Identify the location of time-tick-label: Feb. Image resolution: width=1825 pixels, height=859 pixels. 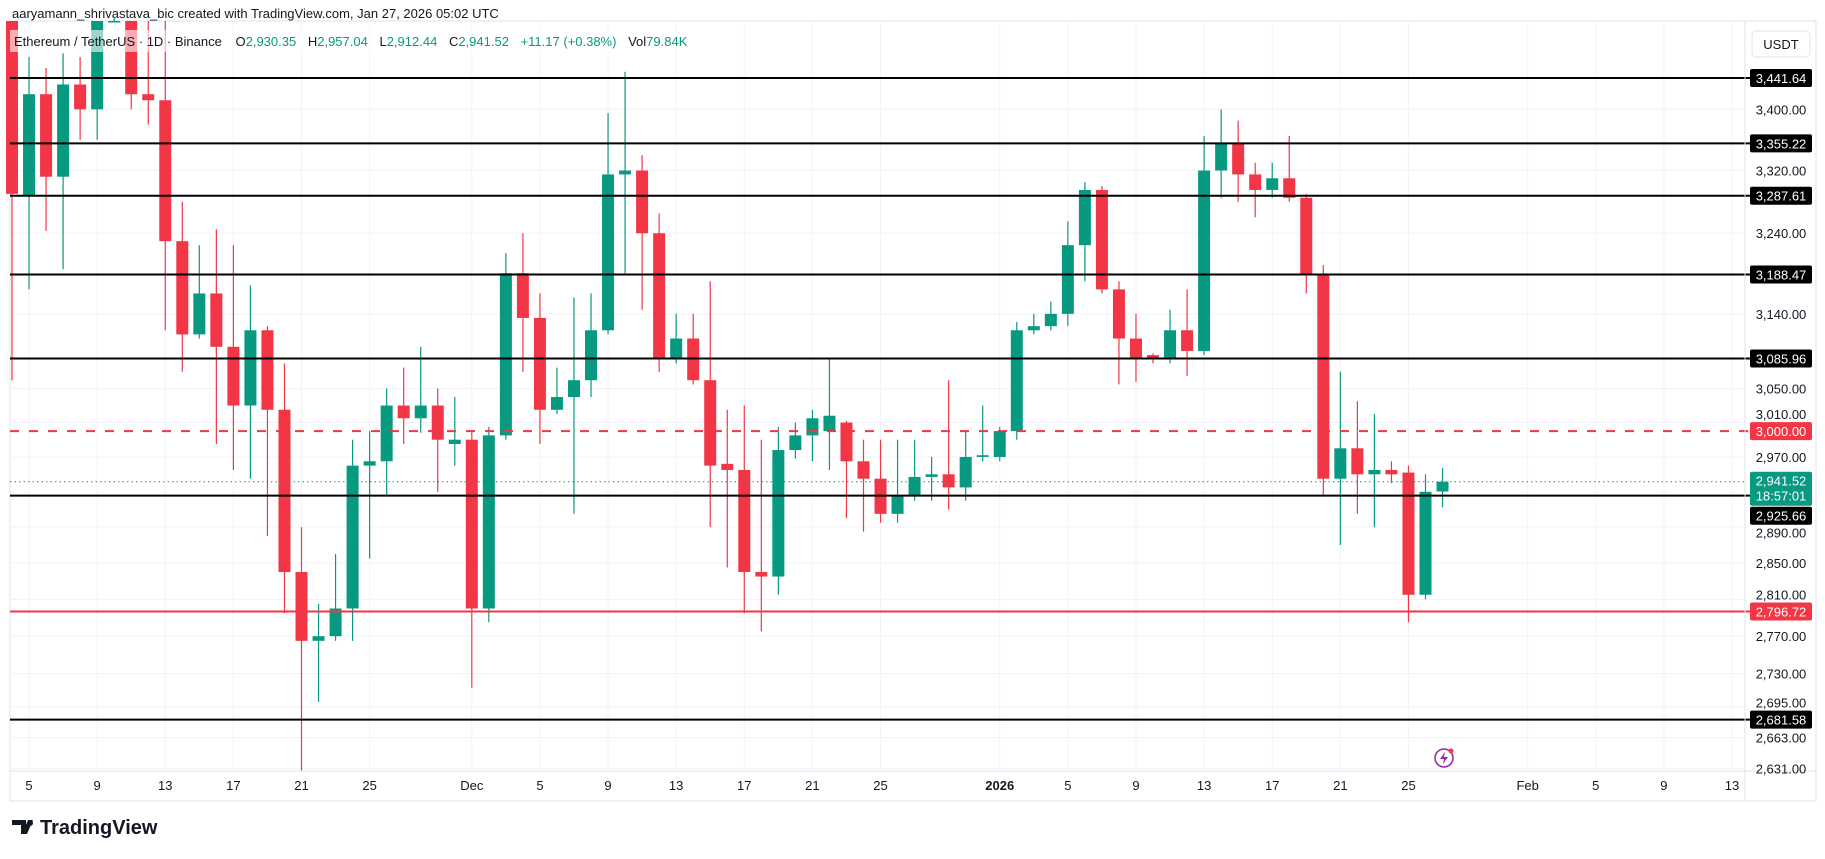
(1527, 785).